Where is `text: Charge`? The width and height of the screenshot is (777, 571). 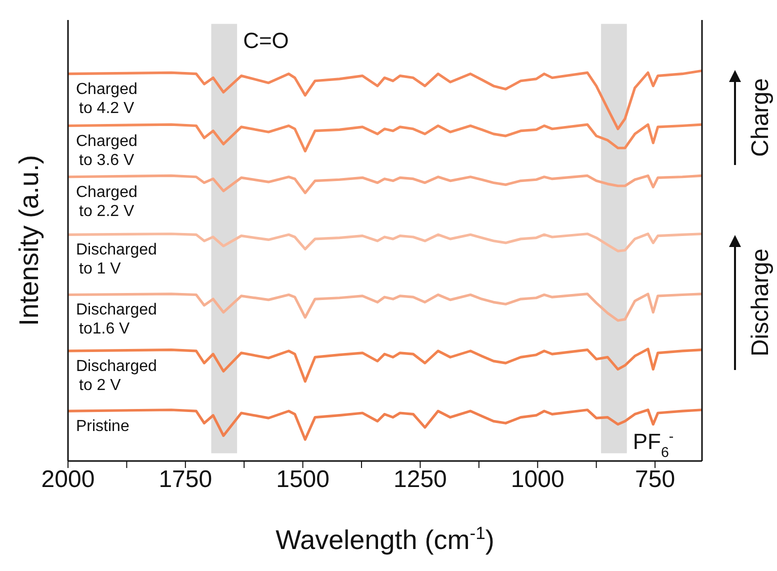 text: Charge is located at coordinates (760, 117).